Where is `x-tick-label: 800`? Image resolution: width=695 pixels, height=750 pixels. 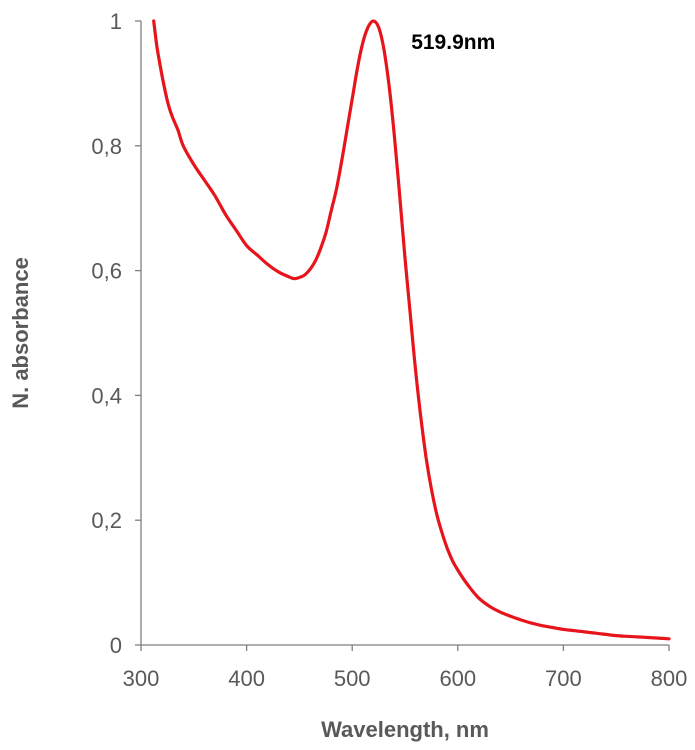 x-tick-label: 800 is located at coordinates (669, 678).